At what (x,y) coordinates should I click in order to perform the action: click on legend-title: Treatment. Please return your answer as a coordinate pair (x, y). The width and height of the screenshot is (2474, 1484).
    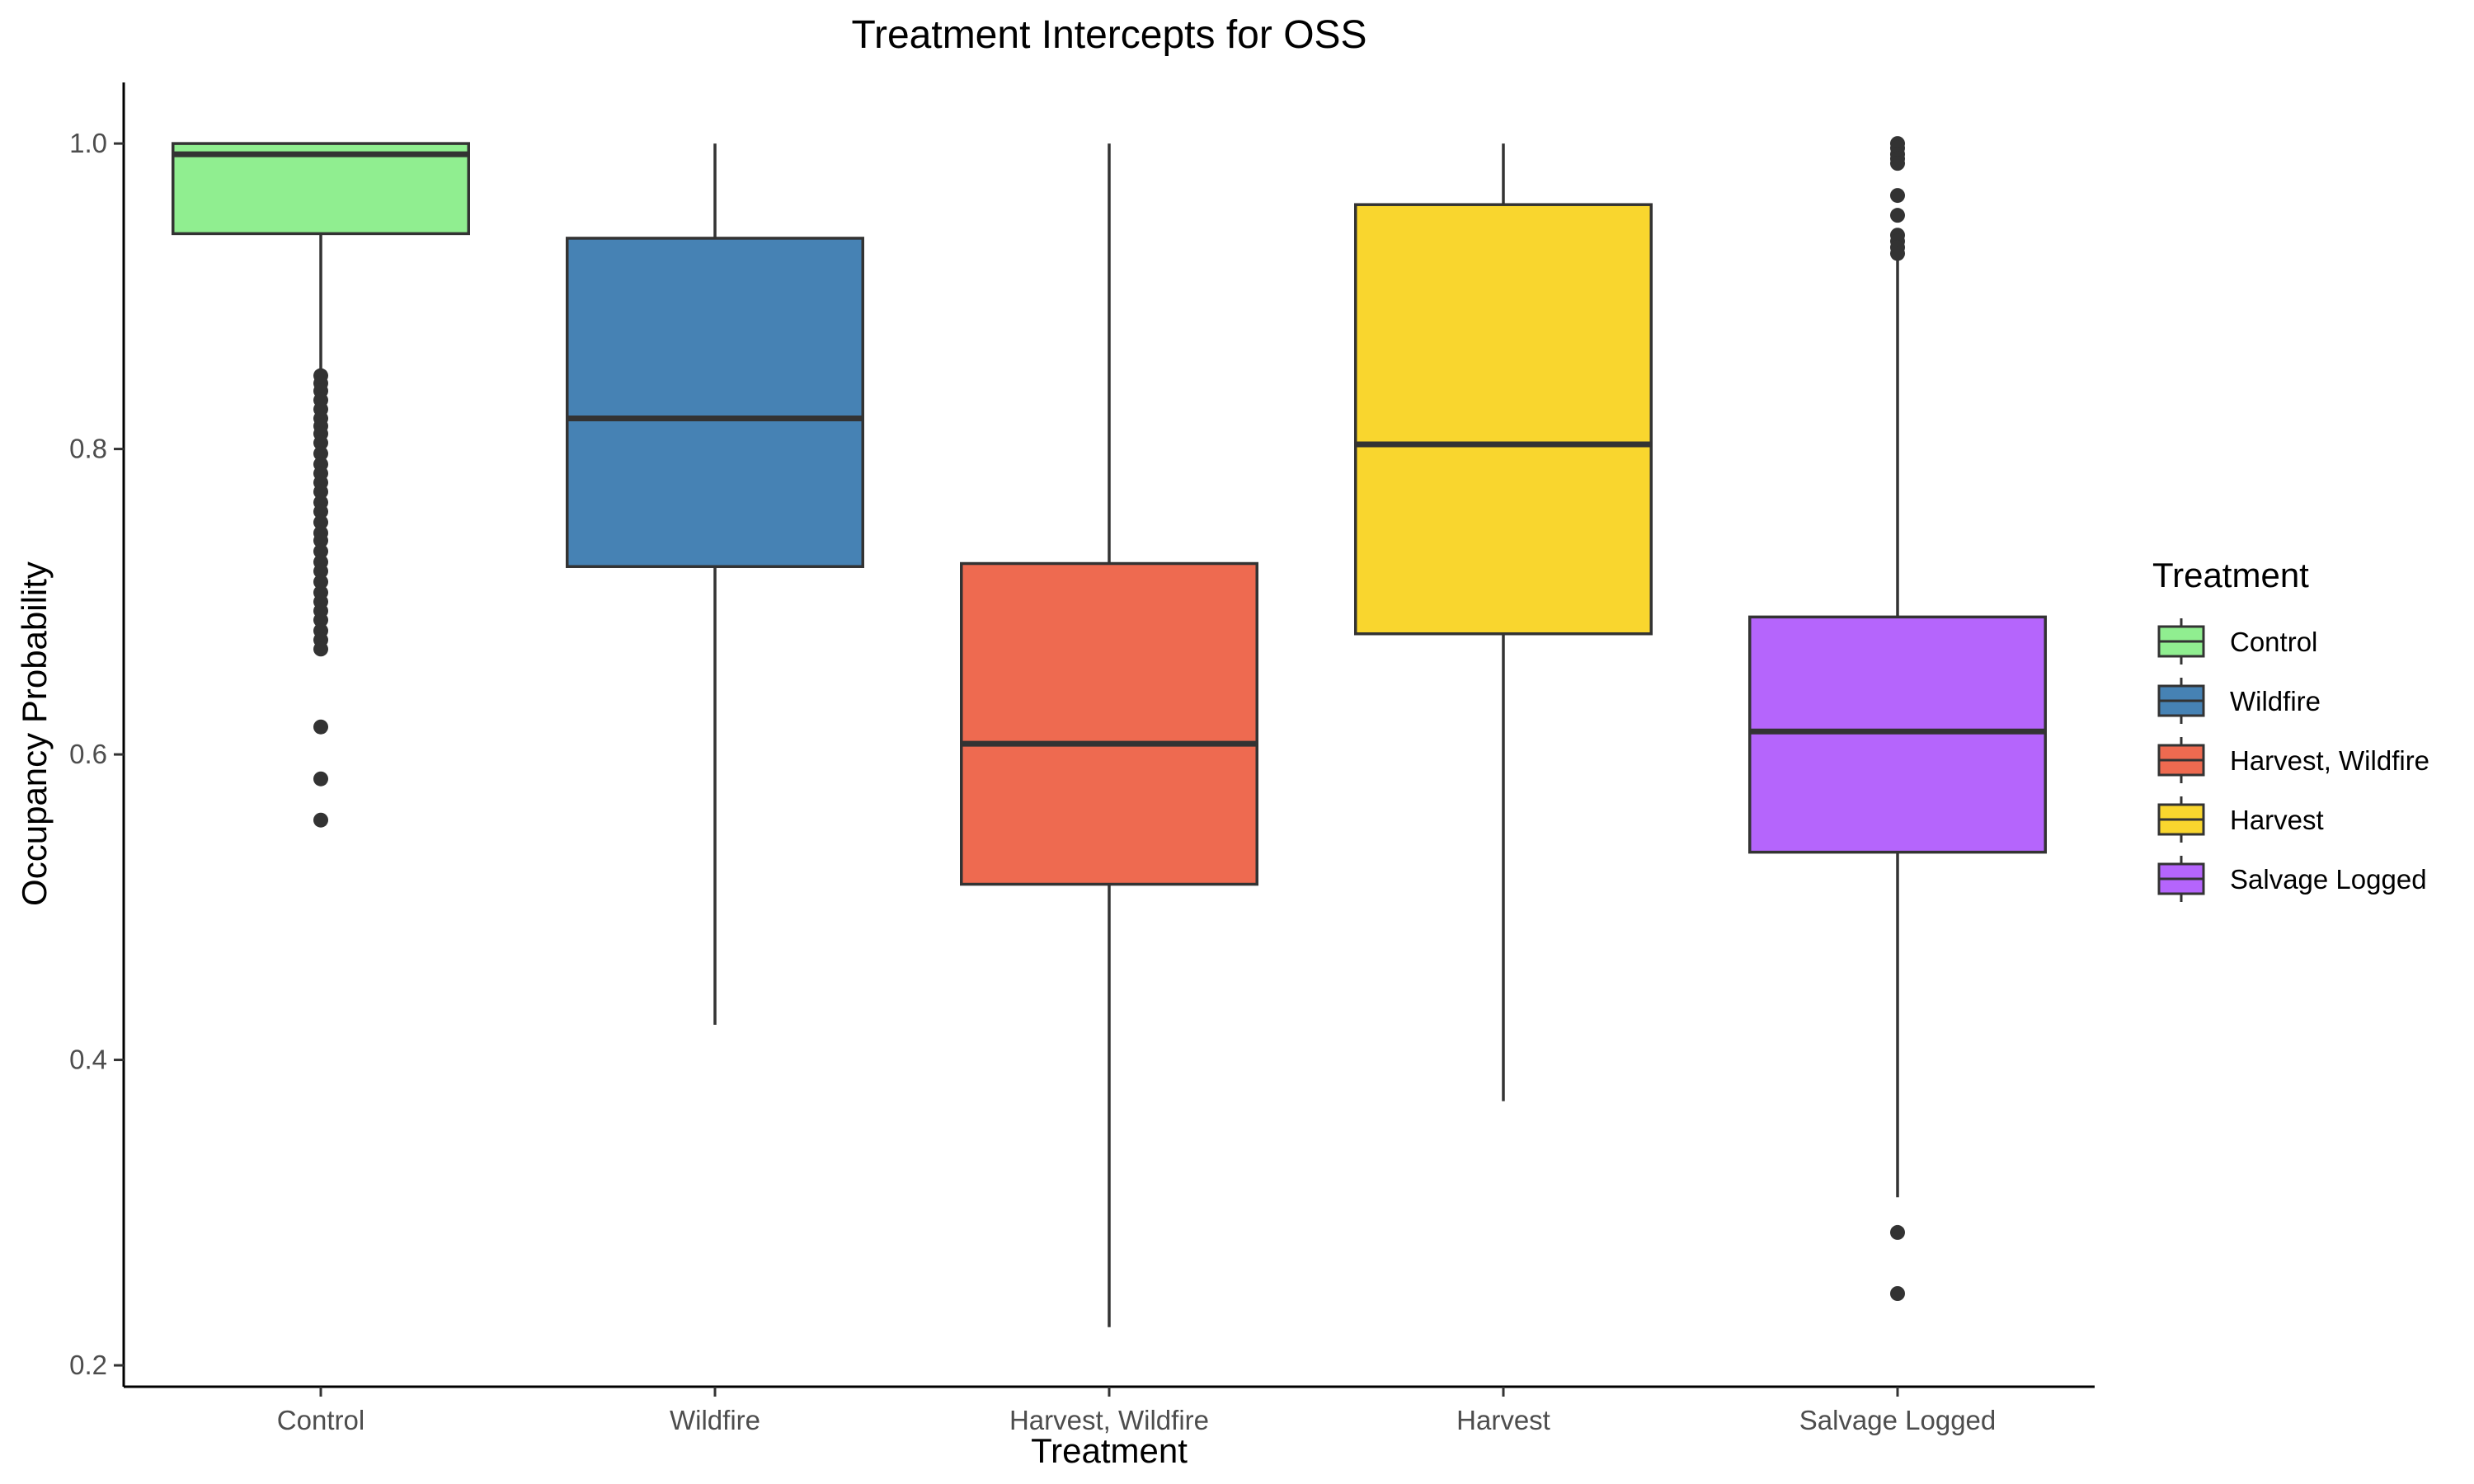
    Looking at the image, I should click on (2230, 575).